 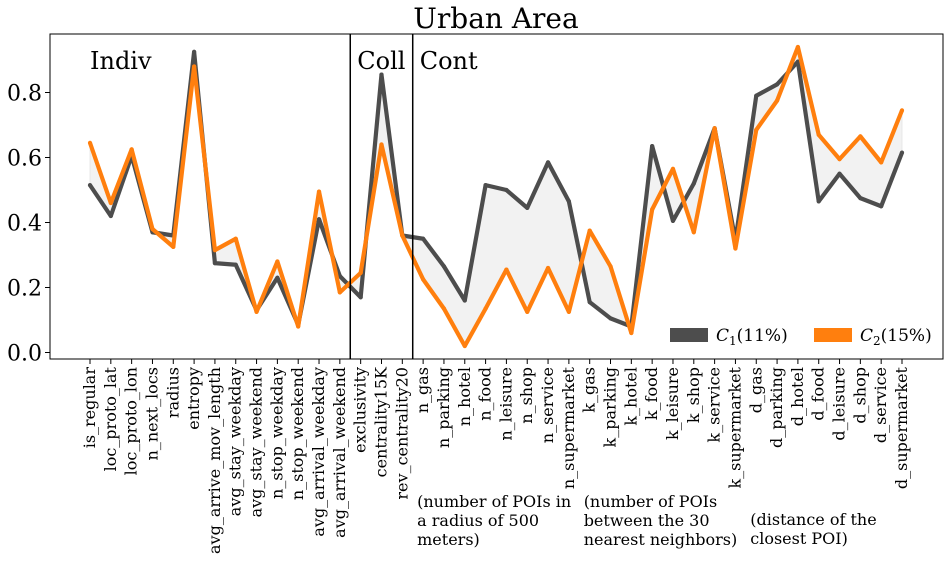 What do you see at coordinates (318, 452) in the screenshot?
I see `x-tick-label: avg_arrival_weekday` at bounding box center [318, 452].